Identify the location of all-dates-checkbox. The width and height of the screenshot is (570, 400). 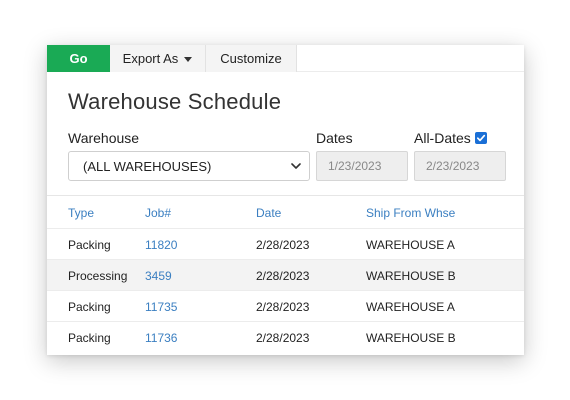
(481, 138).